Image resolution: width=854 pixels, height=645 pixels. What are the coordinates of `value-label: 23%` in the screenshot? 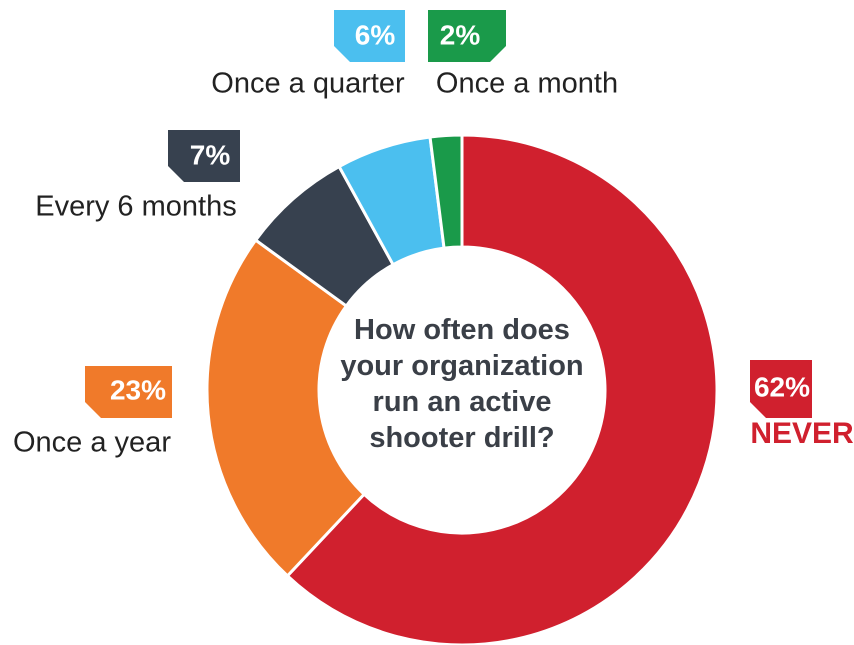 It's located at (138, 389).